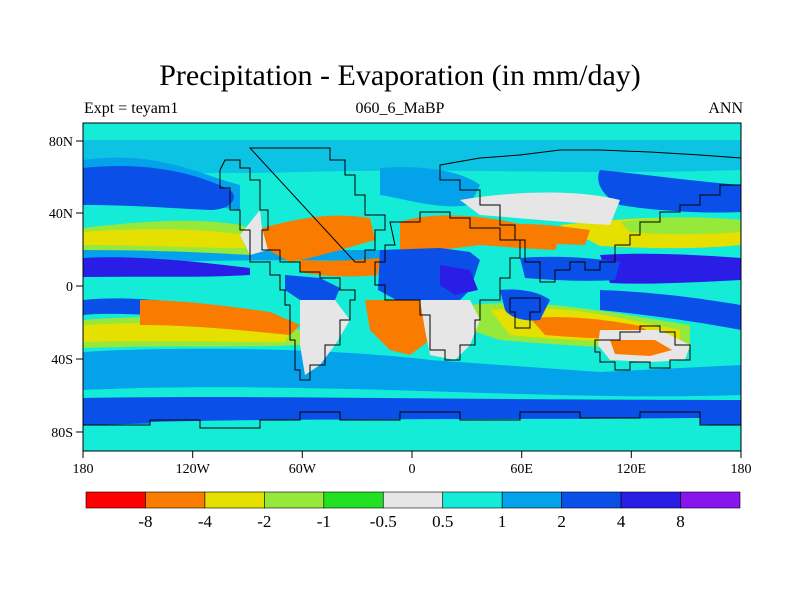 Image resolution: width=800 pixels, height=600 pixels. What do you see at coordinates (412, 420) in the screenshot?
I see `coastline-antarctica` at bounding box center [412, 420].